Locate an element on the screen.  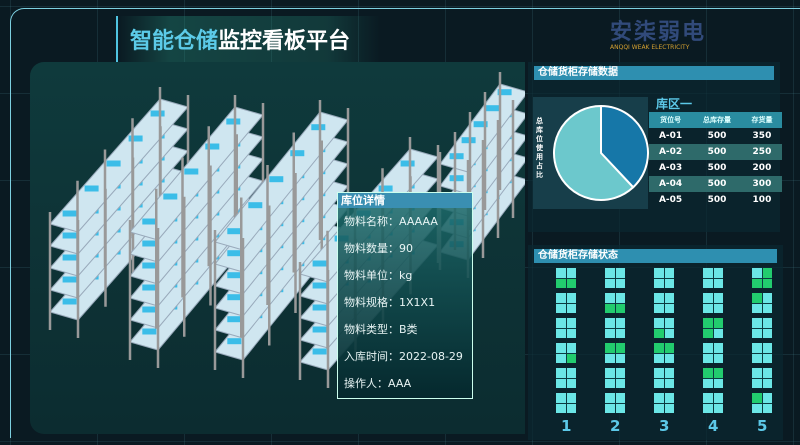
zone-title: 库区一 is located at coordinates (674, 104).